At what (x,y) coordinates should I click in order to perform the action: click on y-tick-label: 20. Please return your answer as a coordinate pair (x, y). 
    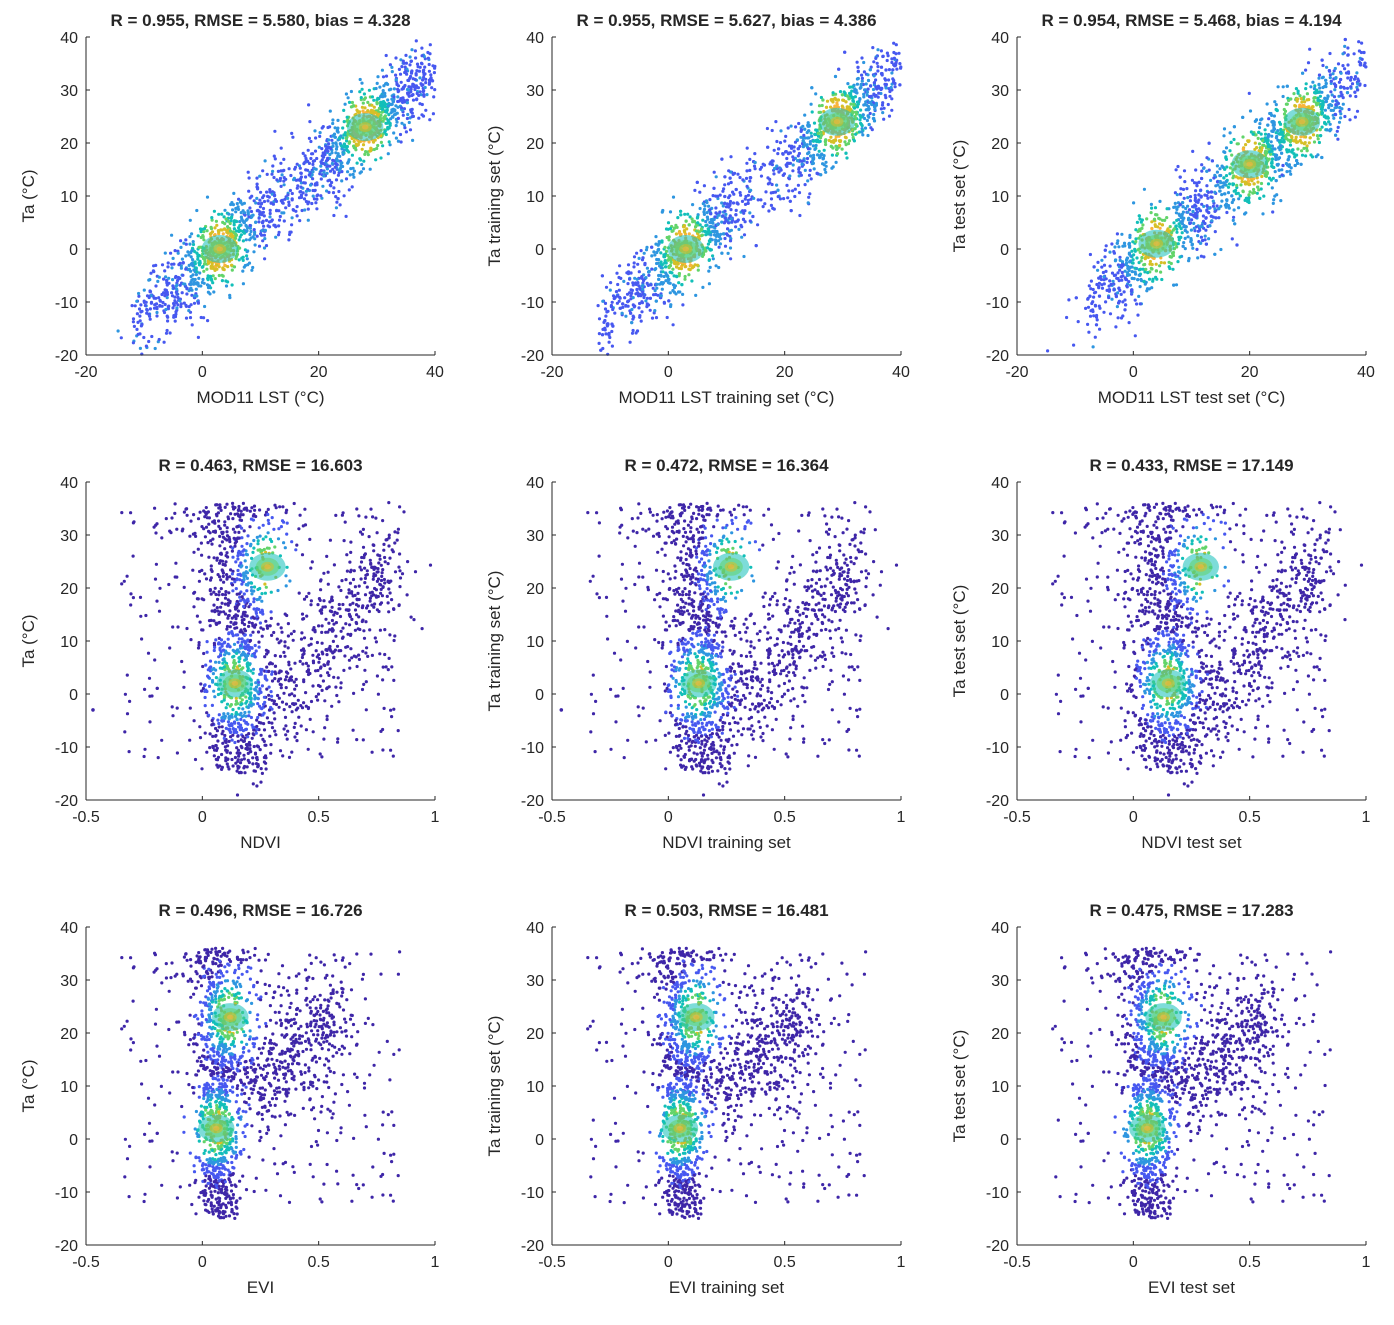
    Looking at the image, I should click on (69, 144).